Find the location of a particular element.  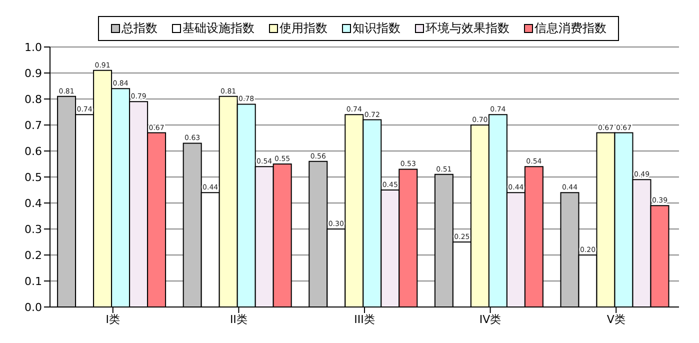

y-tick-label: 0.1 is located at coordinates (33, 281).